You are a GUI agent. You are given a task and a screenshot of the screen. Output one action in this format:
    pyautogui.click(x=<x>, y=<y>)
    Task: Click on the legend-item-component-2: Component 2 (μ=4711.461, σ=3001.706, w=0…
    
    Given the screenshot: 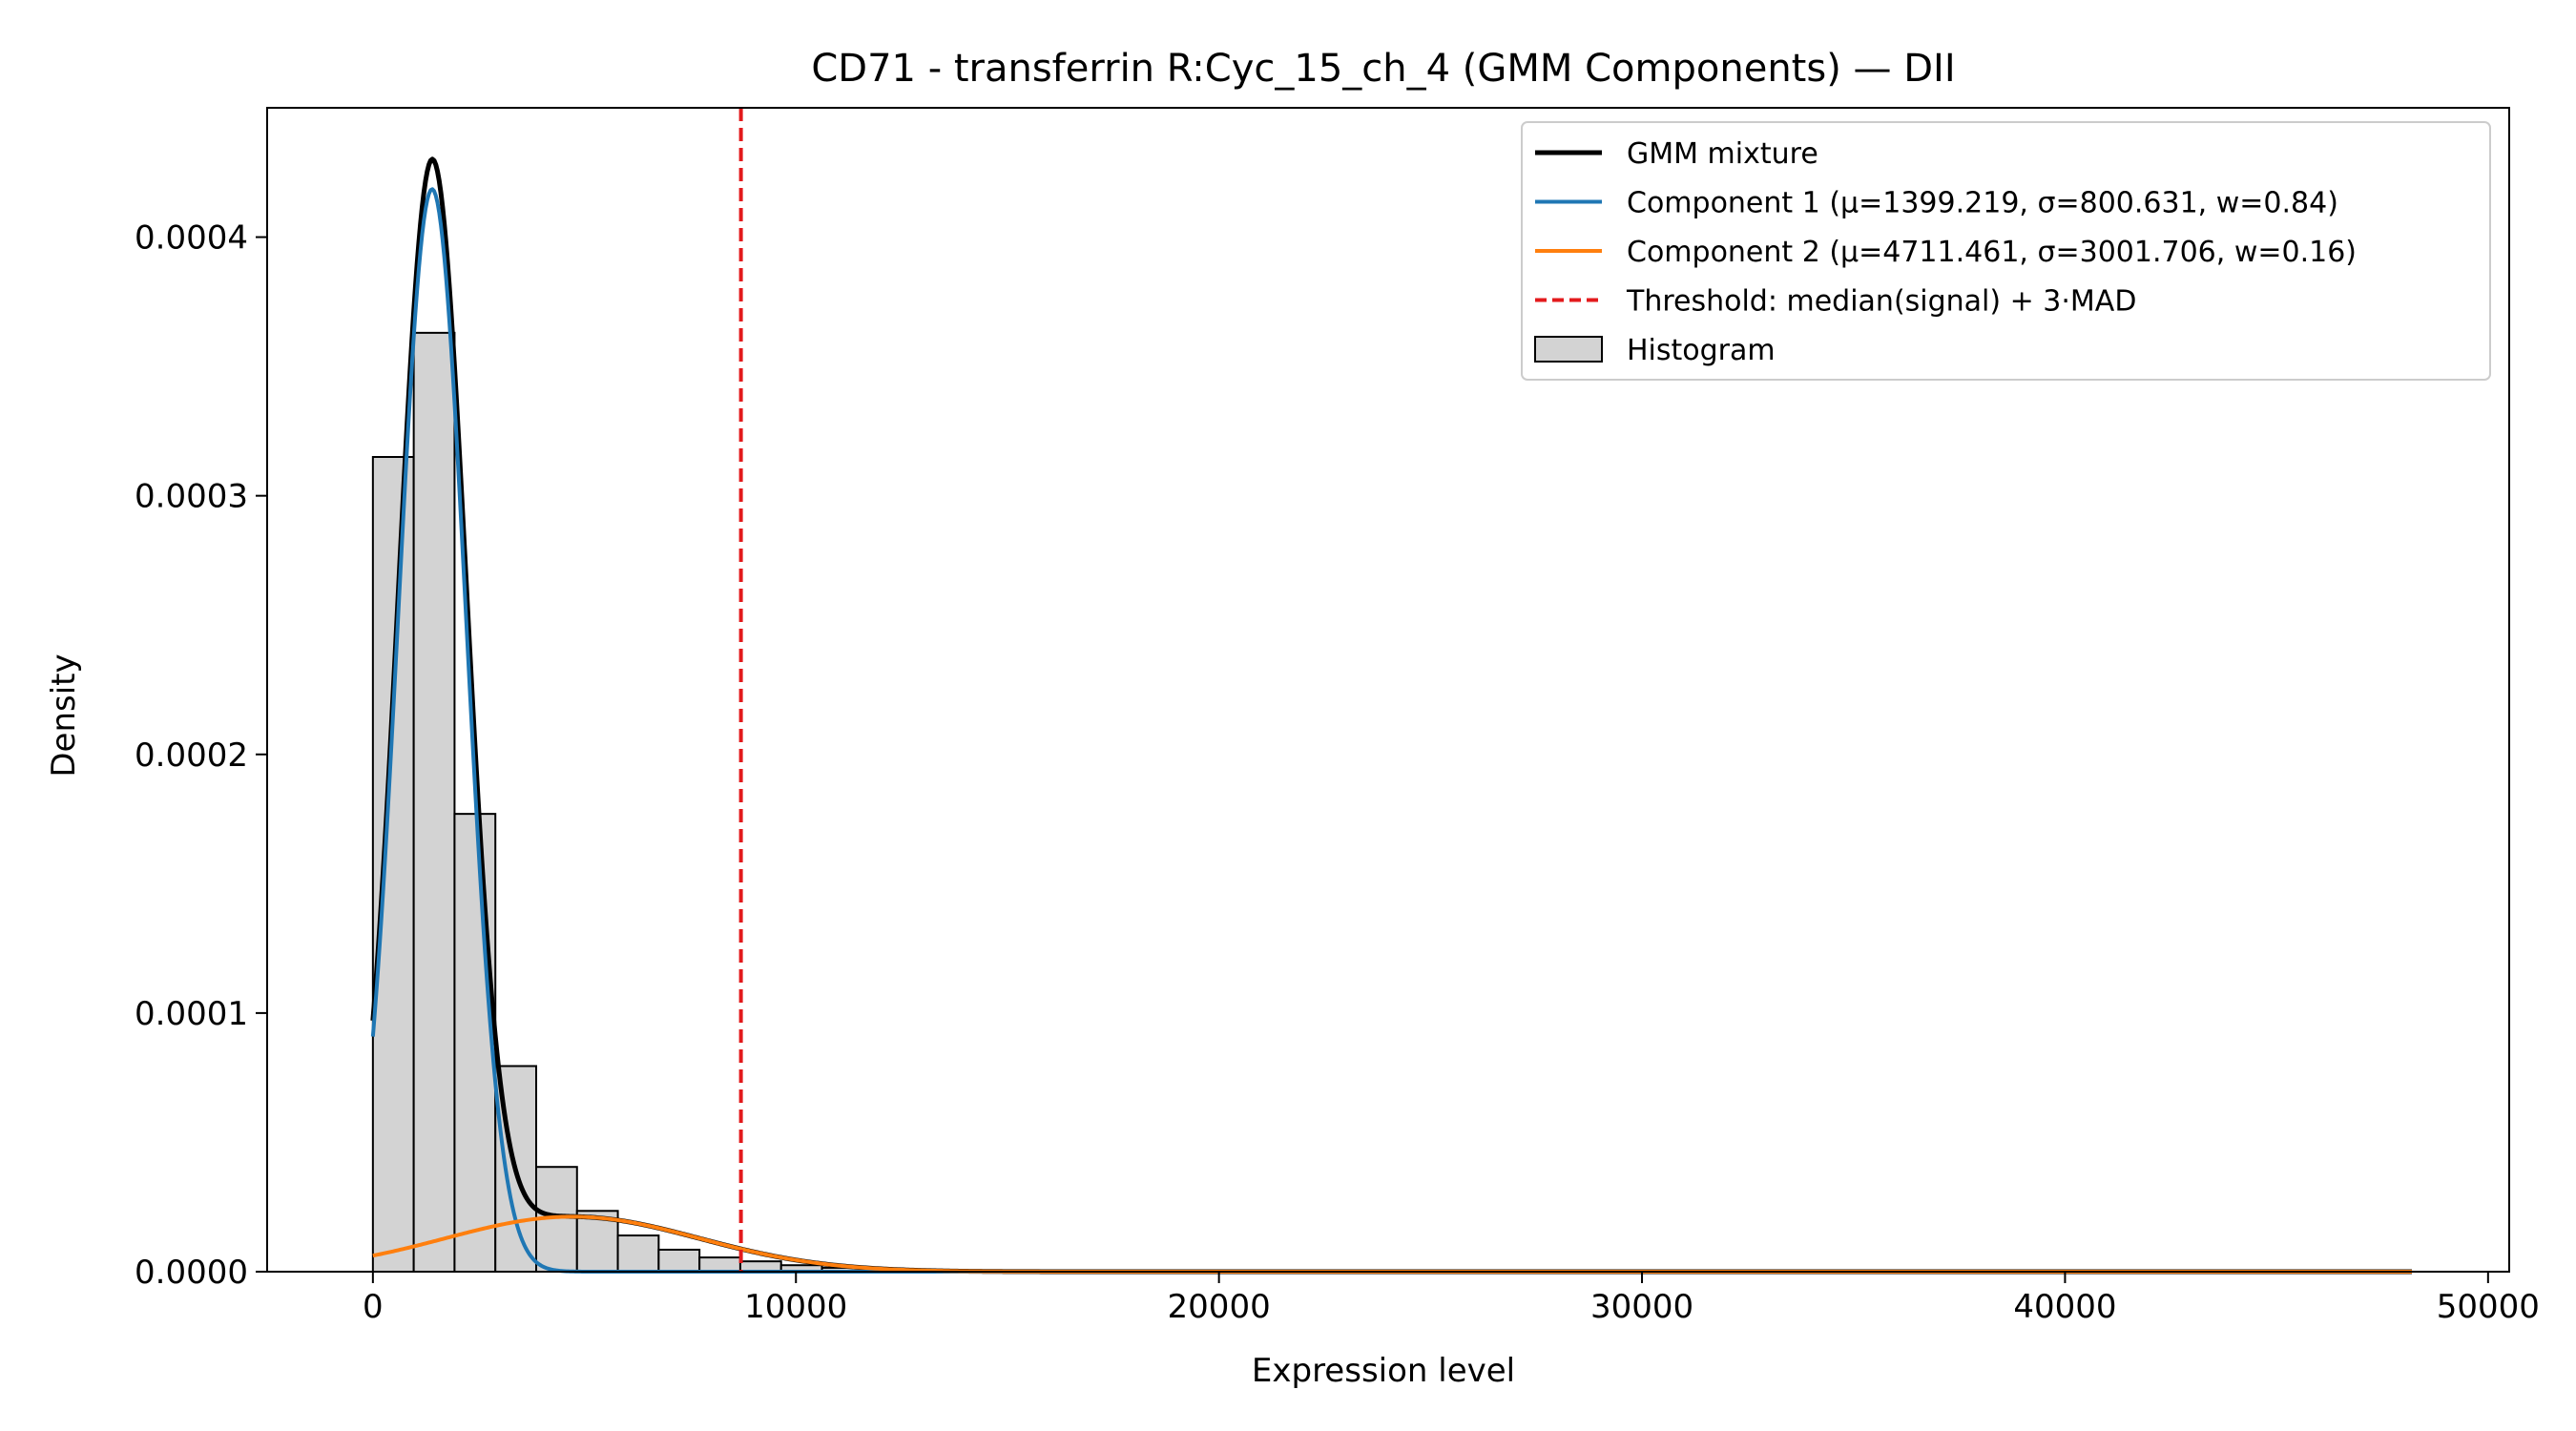 What is the action you would take?
    pyautogui.click(x=1946, y=252)
    